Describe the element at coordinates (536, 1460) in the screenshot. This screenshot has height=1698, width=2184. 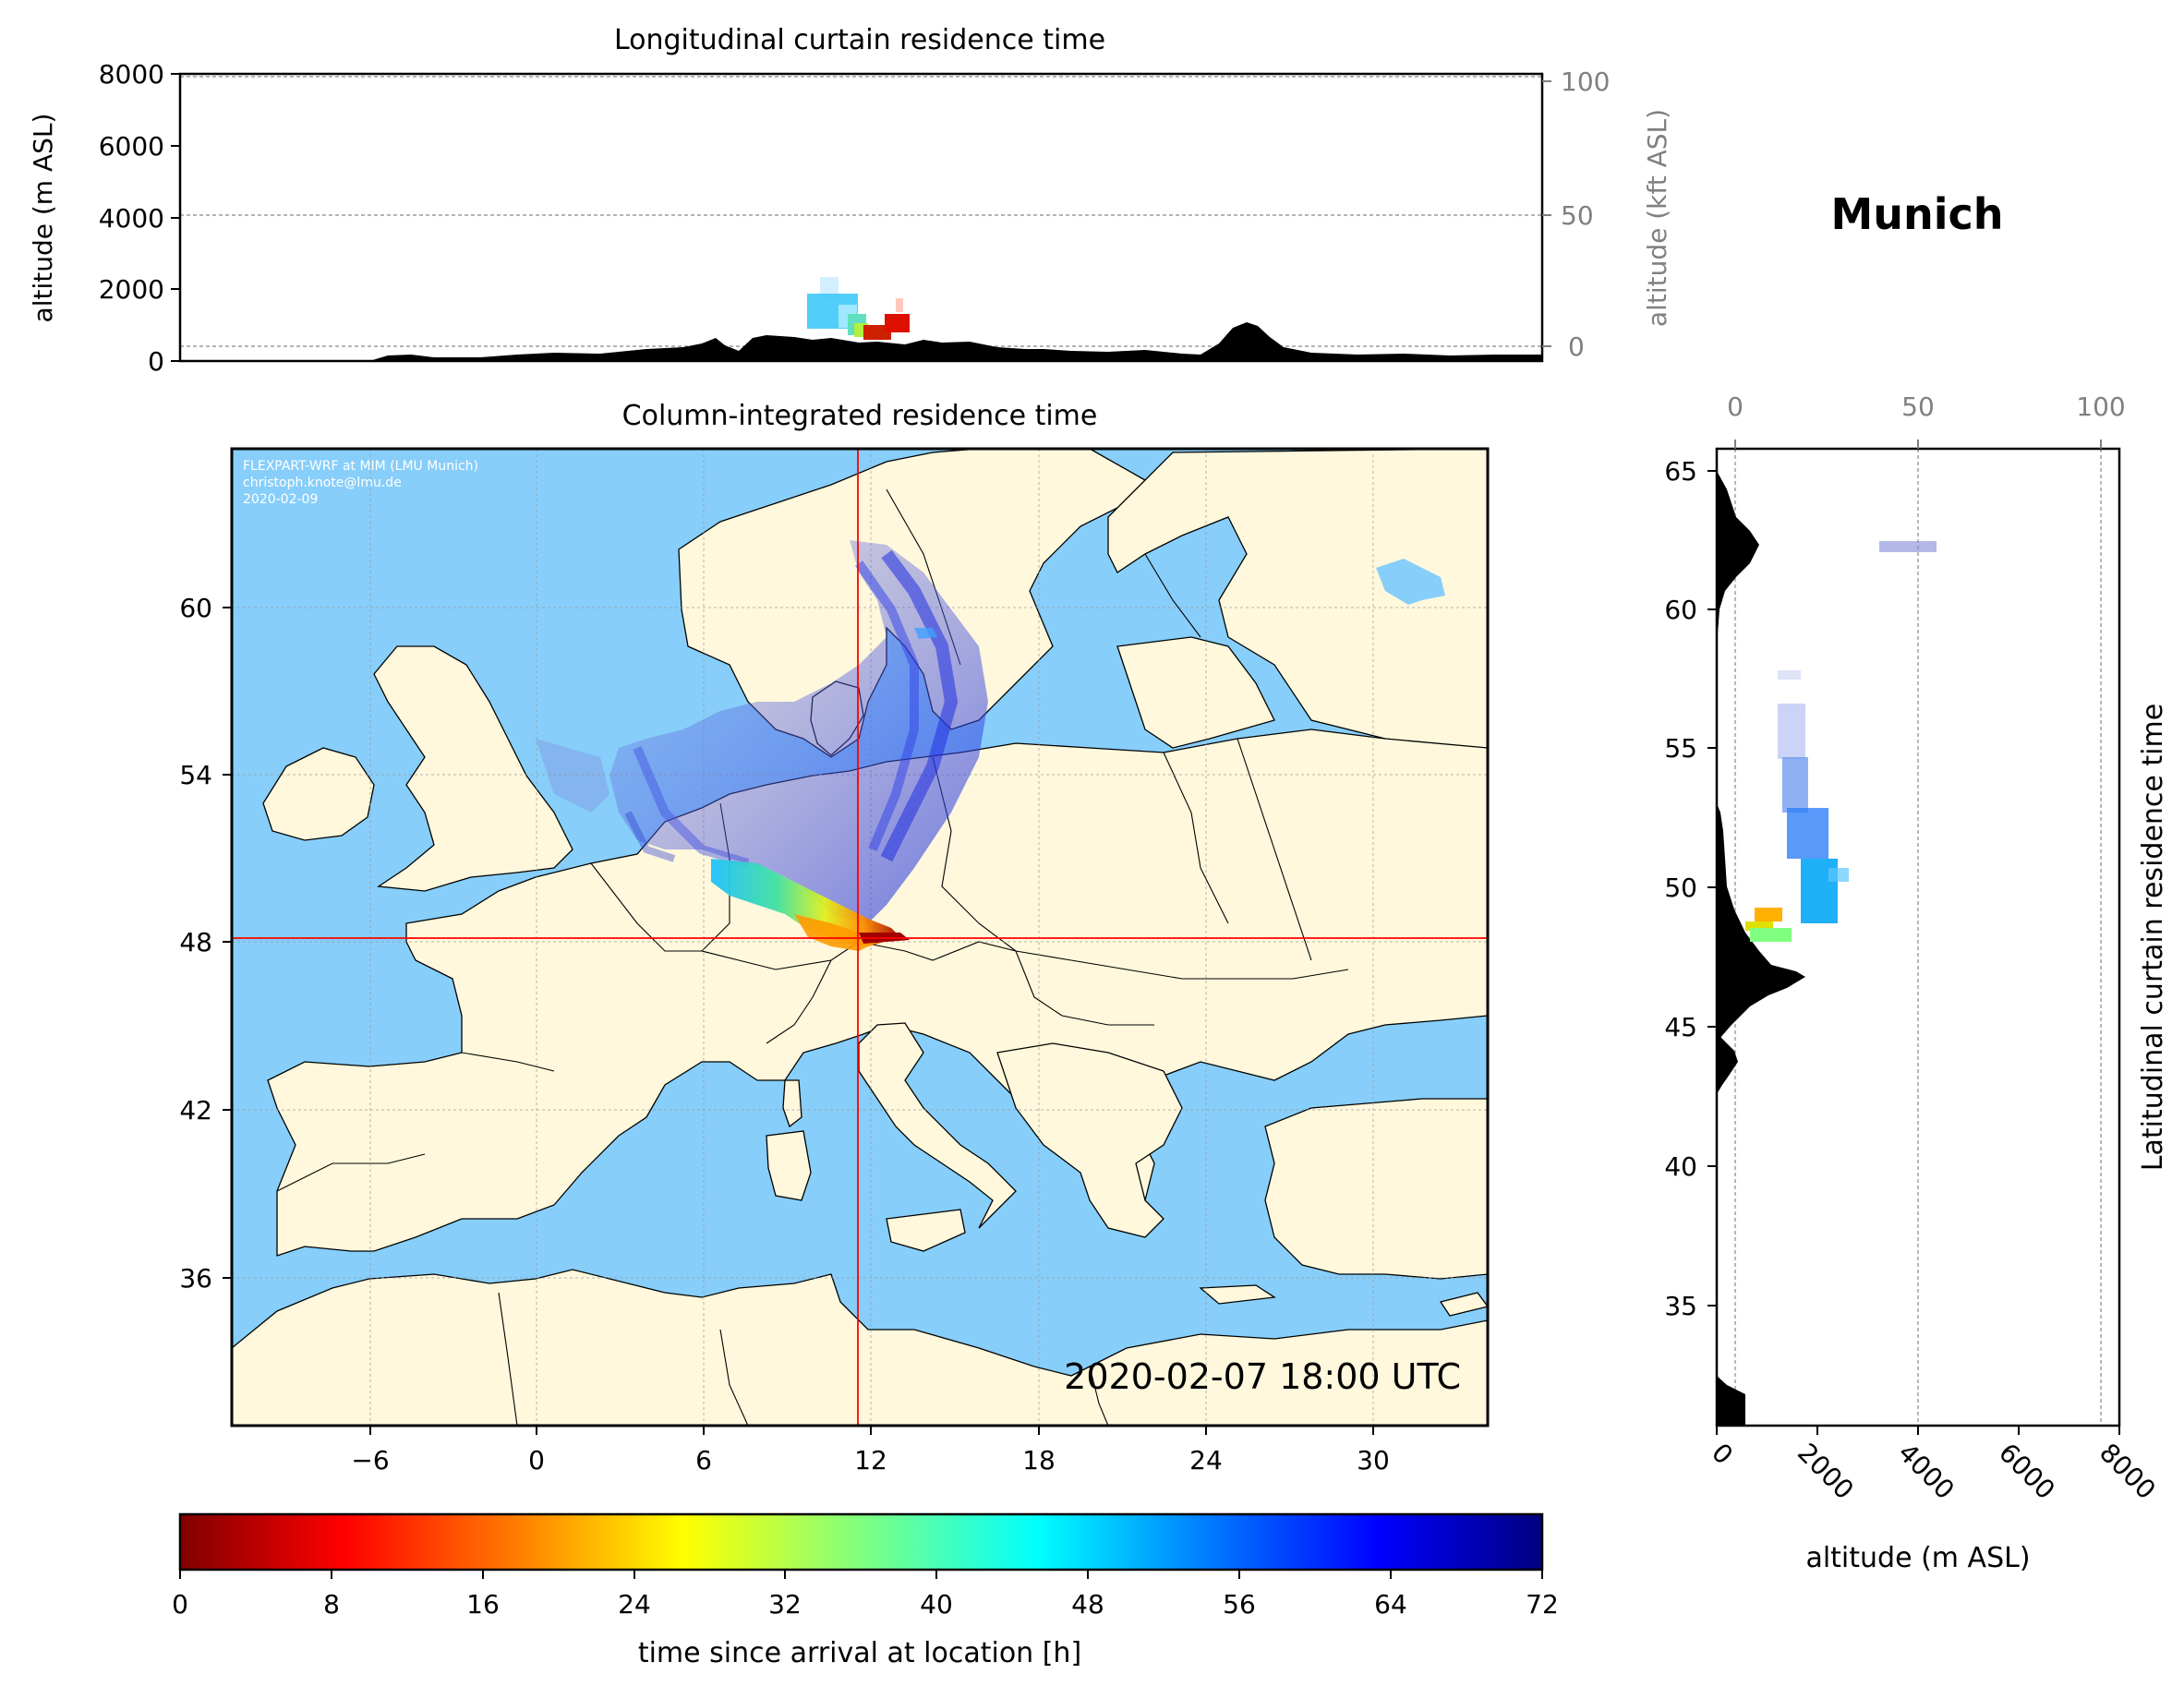
I see `map-xtick: 0` at that location.